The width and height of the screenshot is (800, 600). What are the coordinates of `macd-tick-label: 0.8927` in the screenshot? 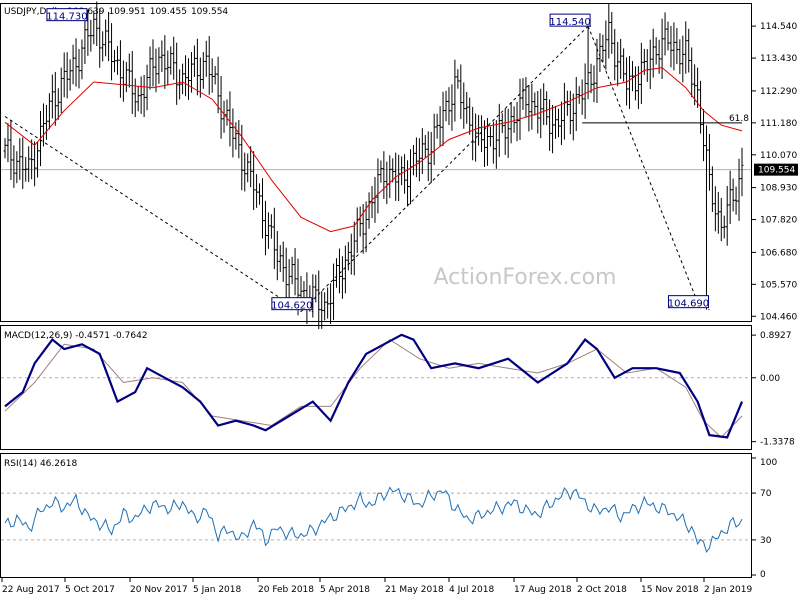 It's located at (776, 336).